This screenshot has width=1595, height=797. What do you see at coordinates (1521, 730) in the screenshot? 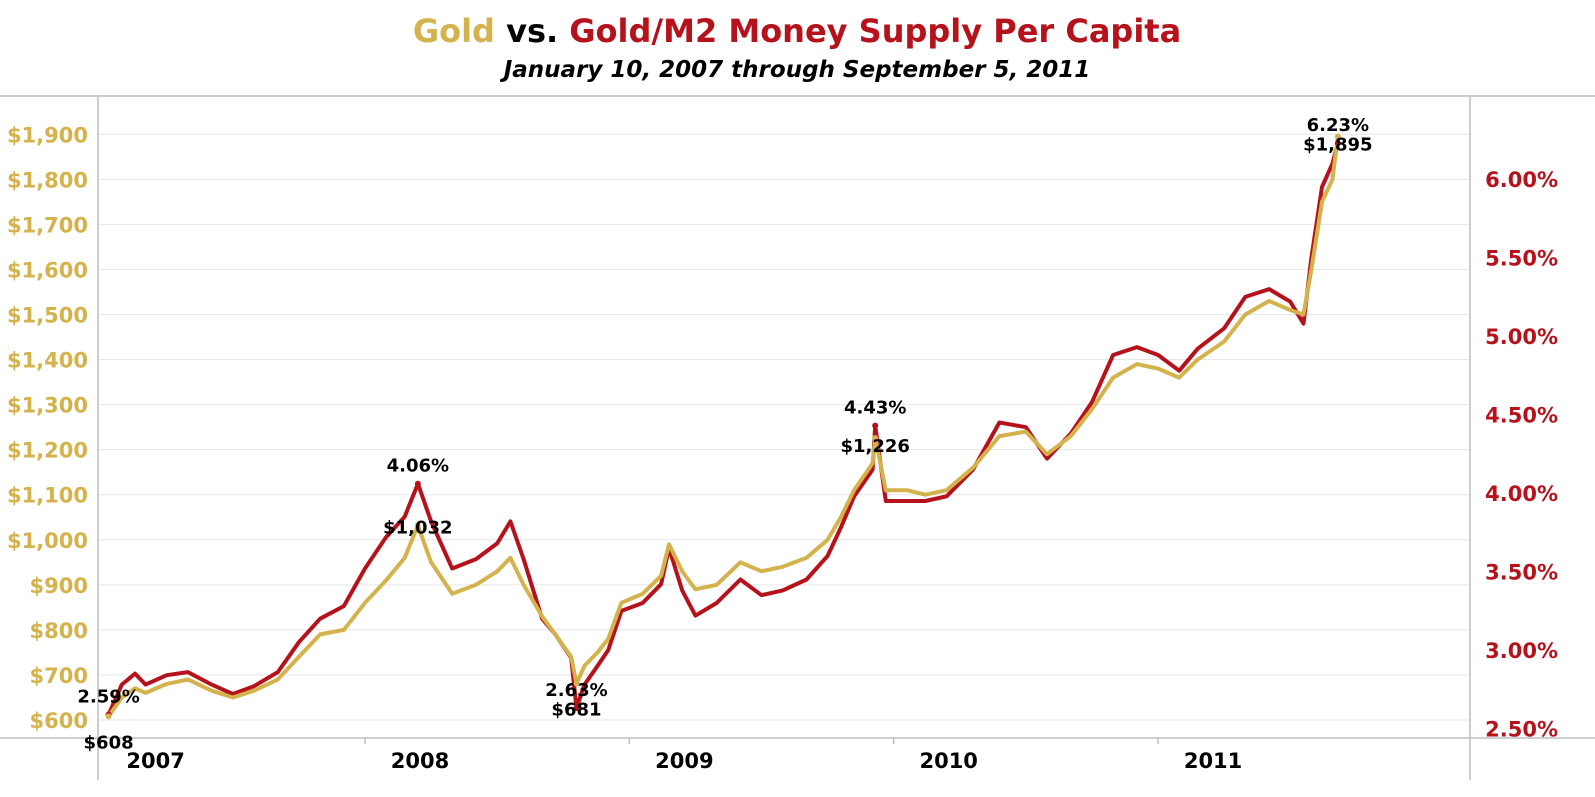
I see `right-tick-label: 2.50%` at bounding box center [1521, 730].